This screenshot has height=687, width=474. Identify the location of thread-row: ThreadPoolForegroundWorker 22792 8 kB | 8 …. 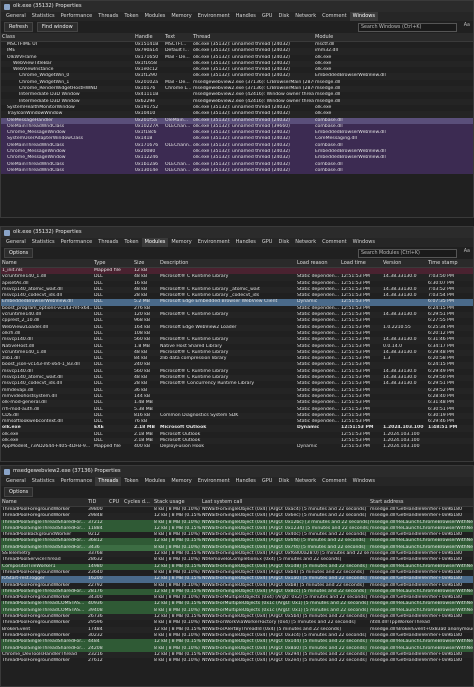
(237, 586).